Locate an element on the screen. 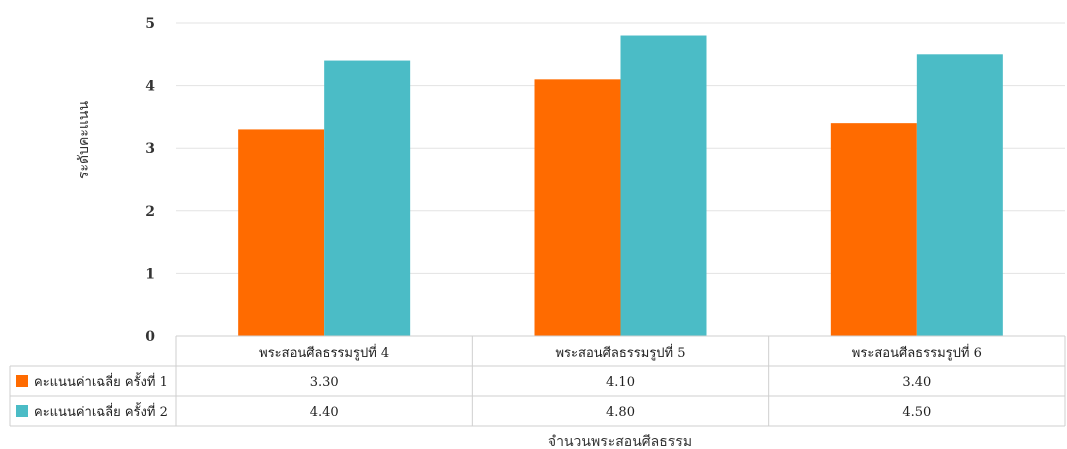 This screenshot has width=1067, height=449. y-axis-label: ระดับคะแนน is located at coordinates (84, 140).